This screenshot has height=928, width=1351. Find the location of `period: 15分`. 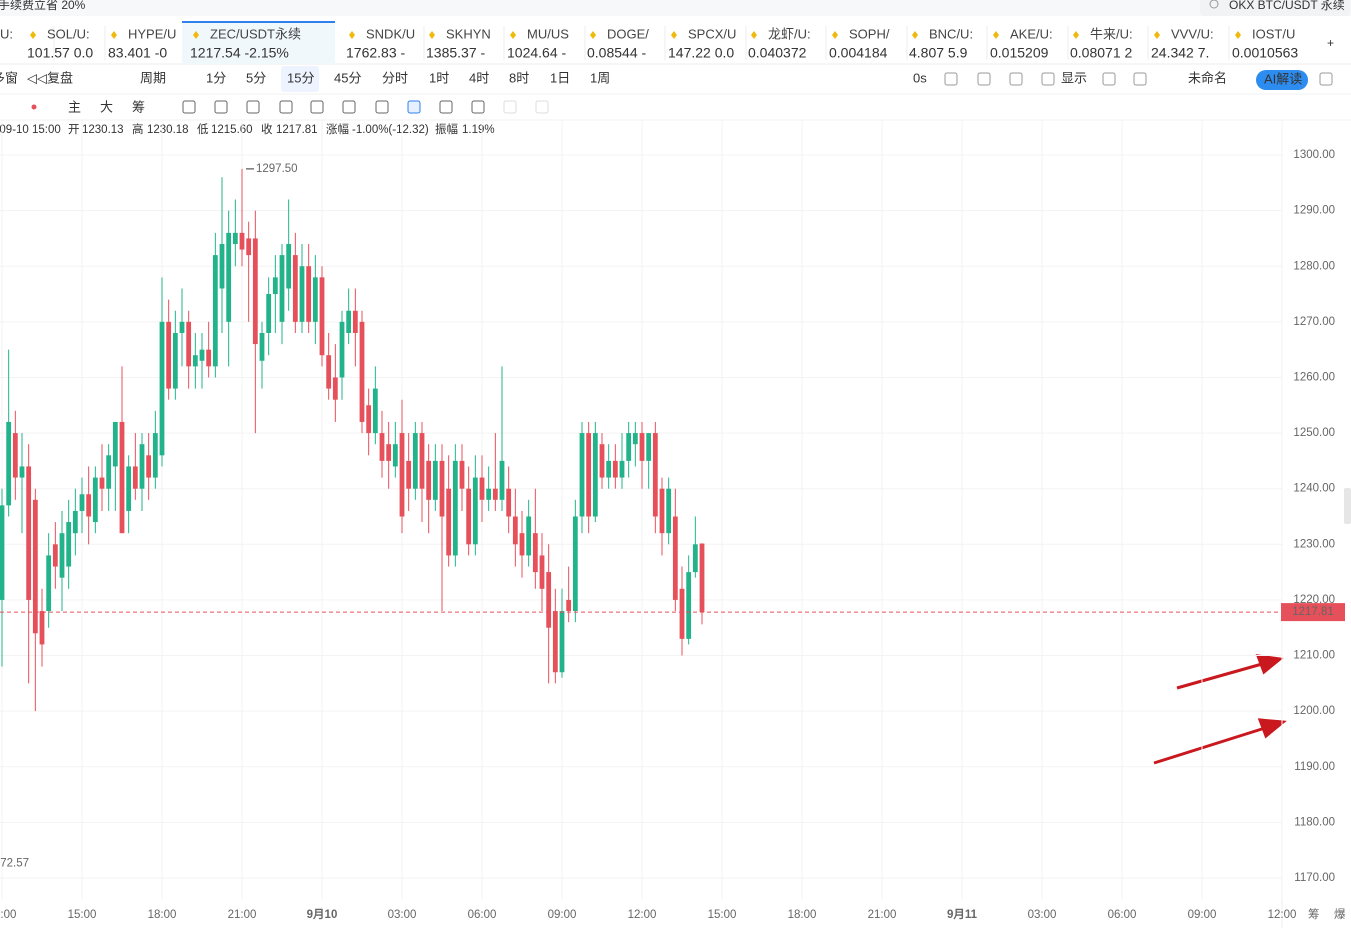

period: 15分 is located at coordinates (300, 77).